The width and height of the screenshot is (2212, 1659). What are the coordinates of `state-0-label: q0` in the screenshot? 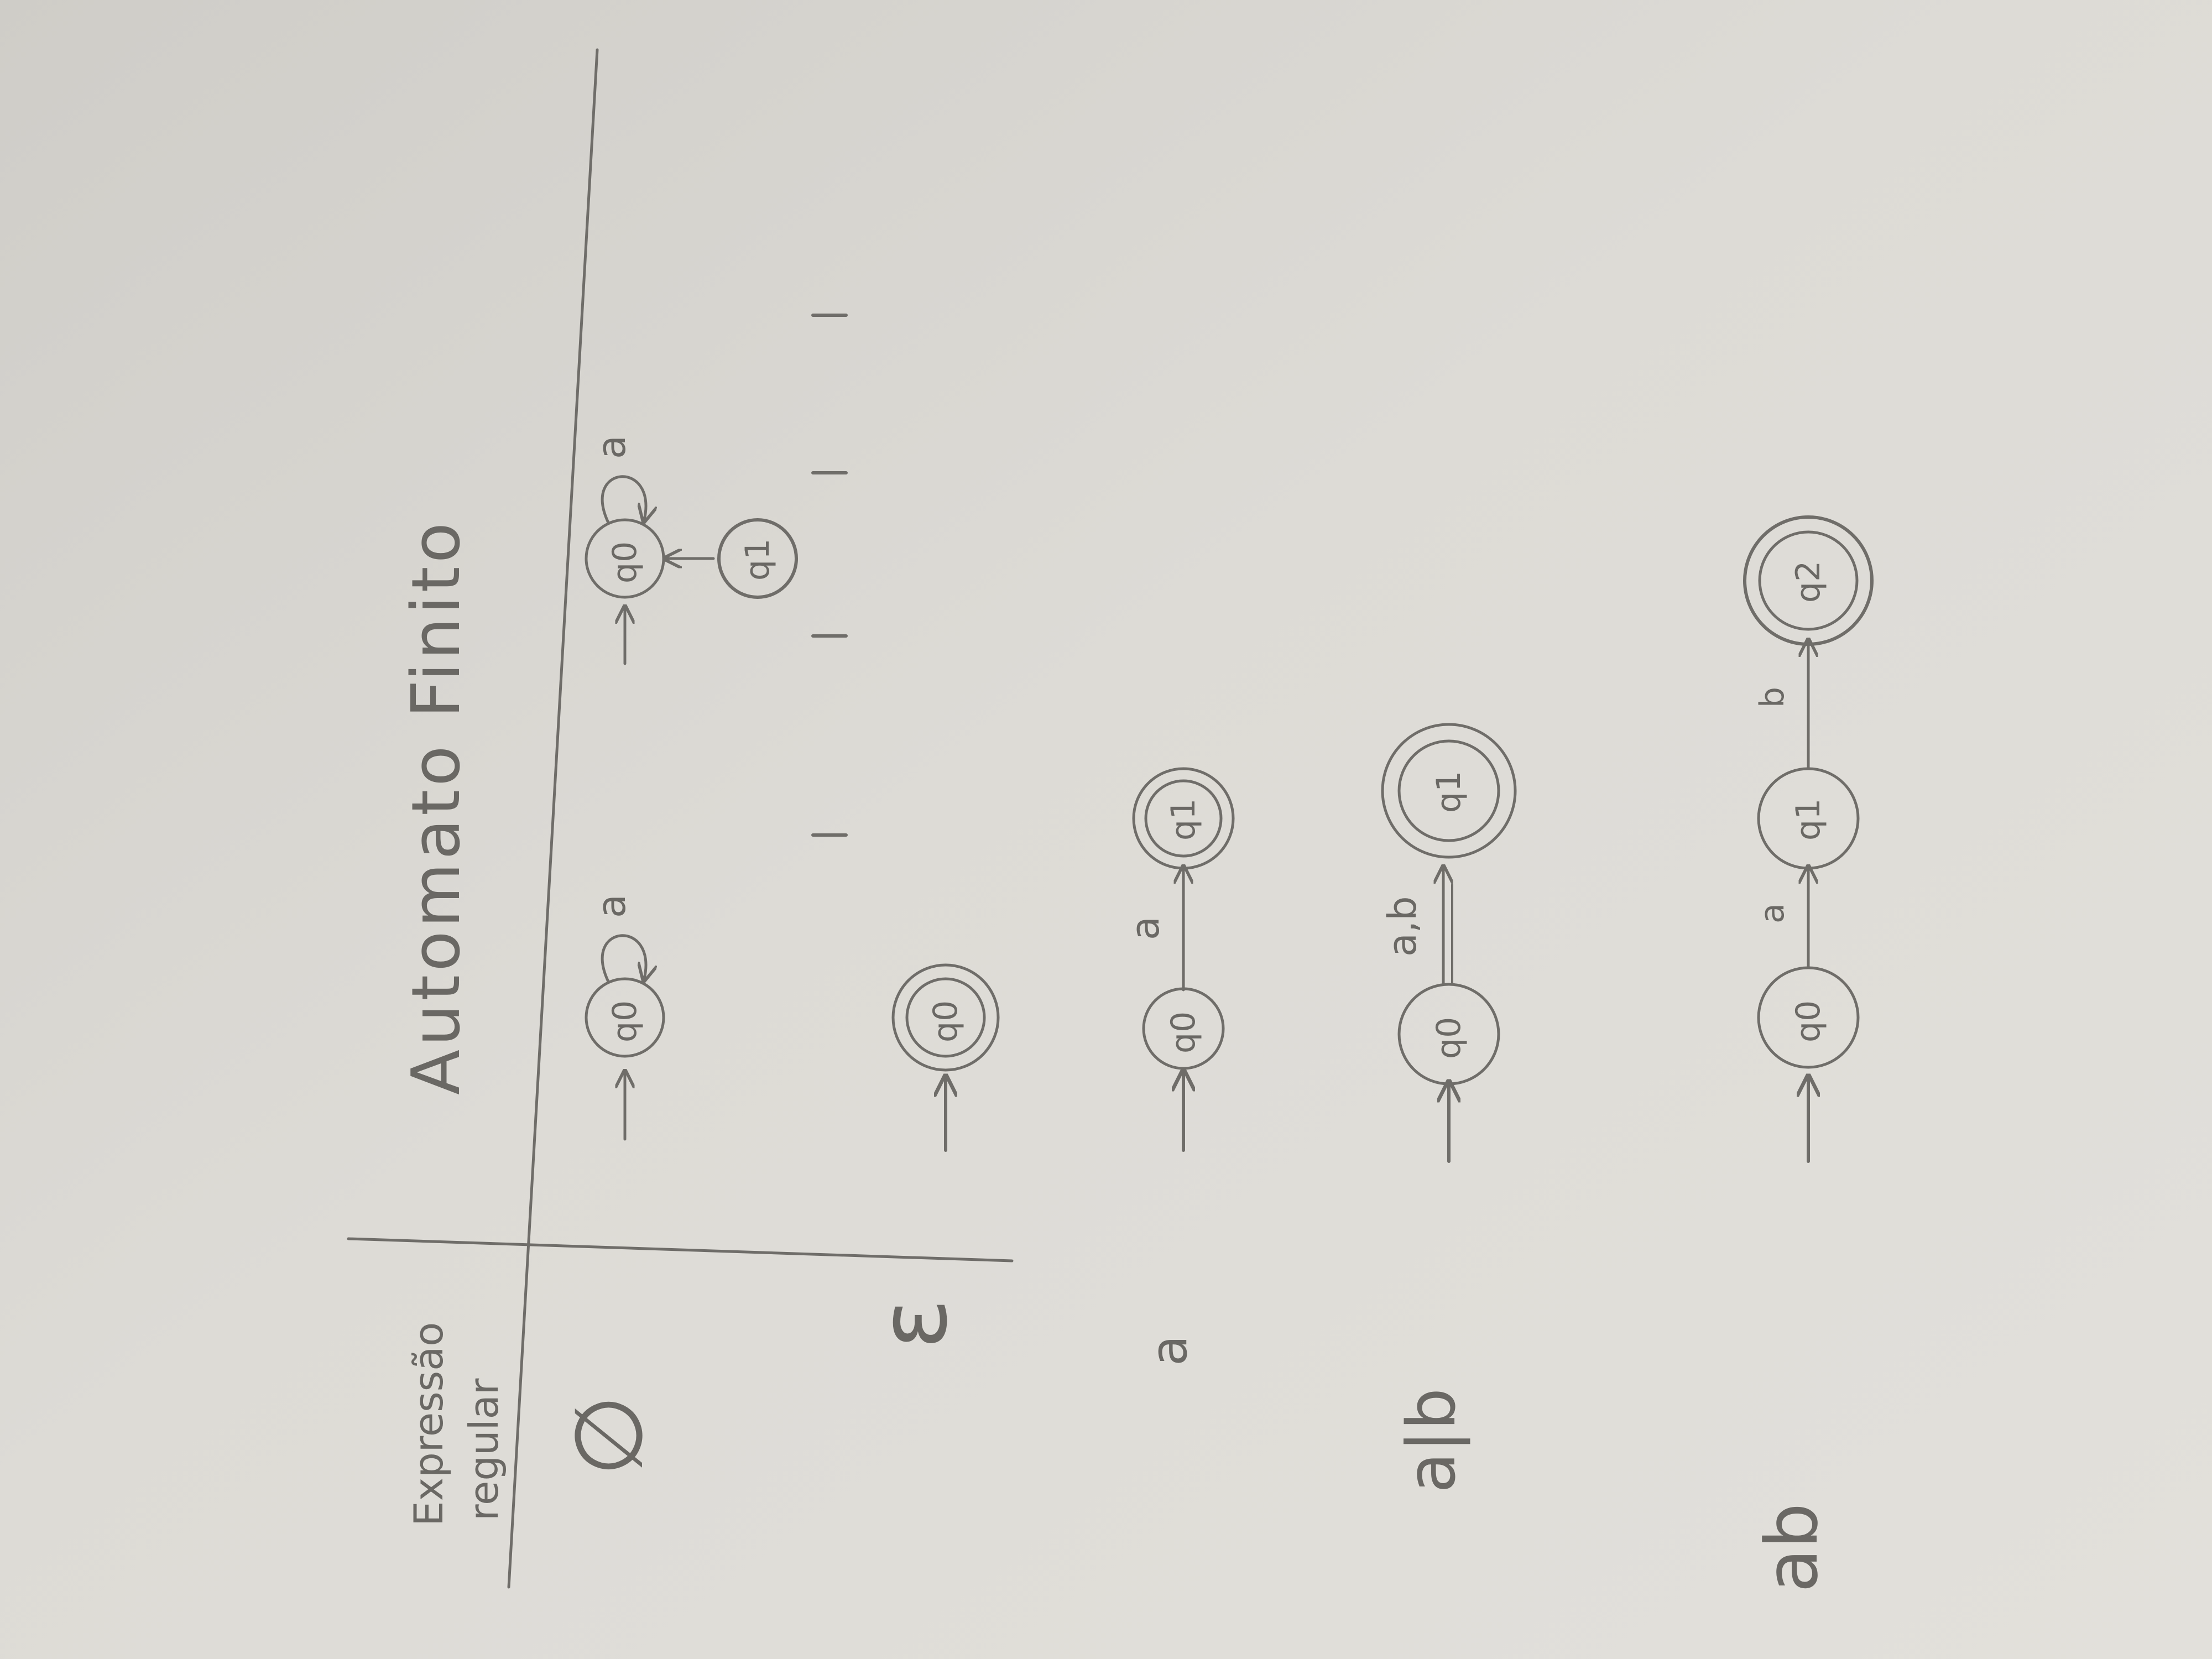 It's located at (1809, 1021).